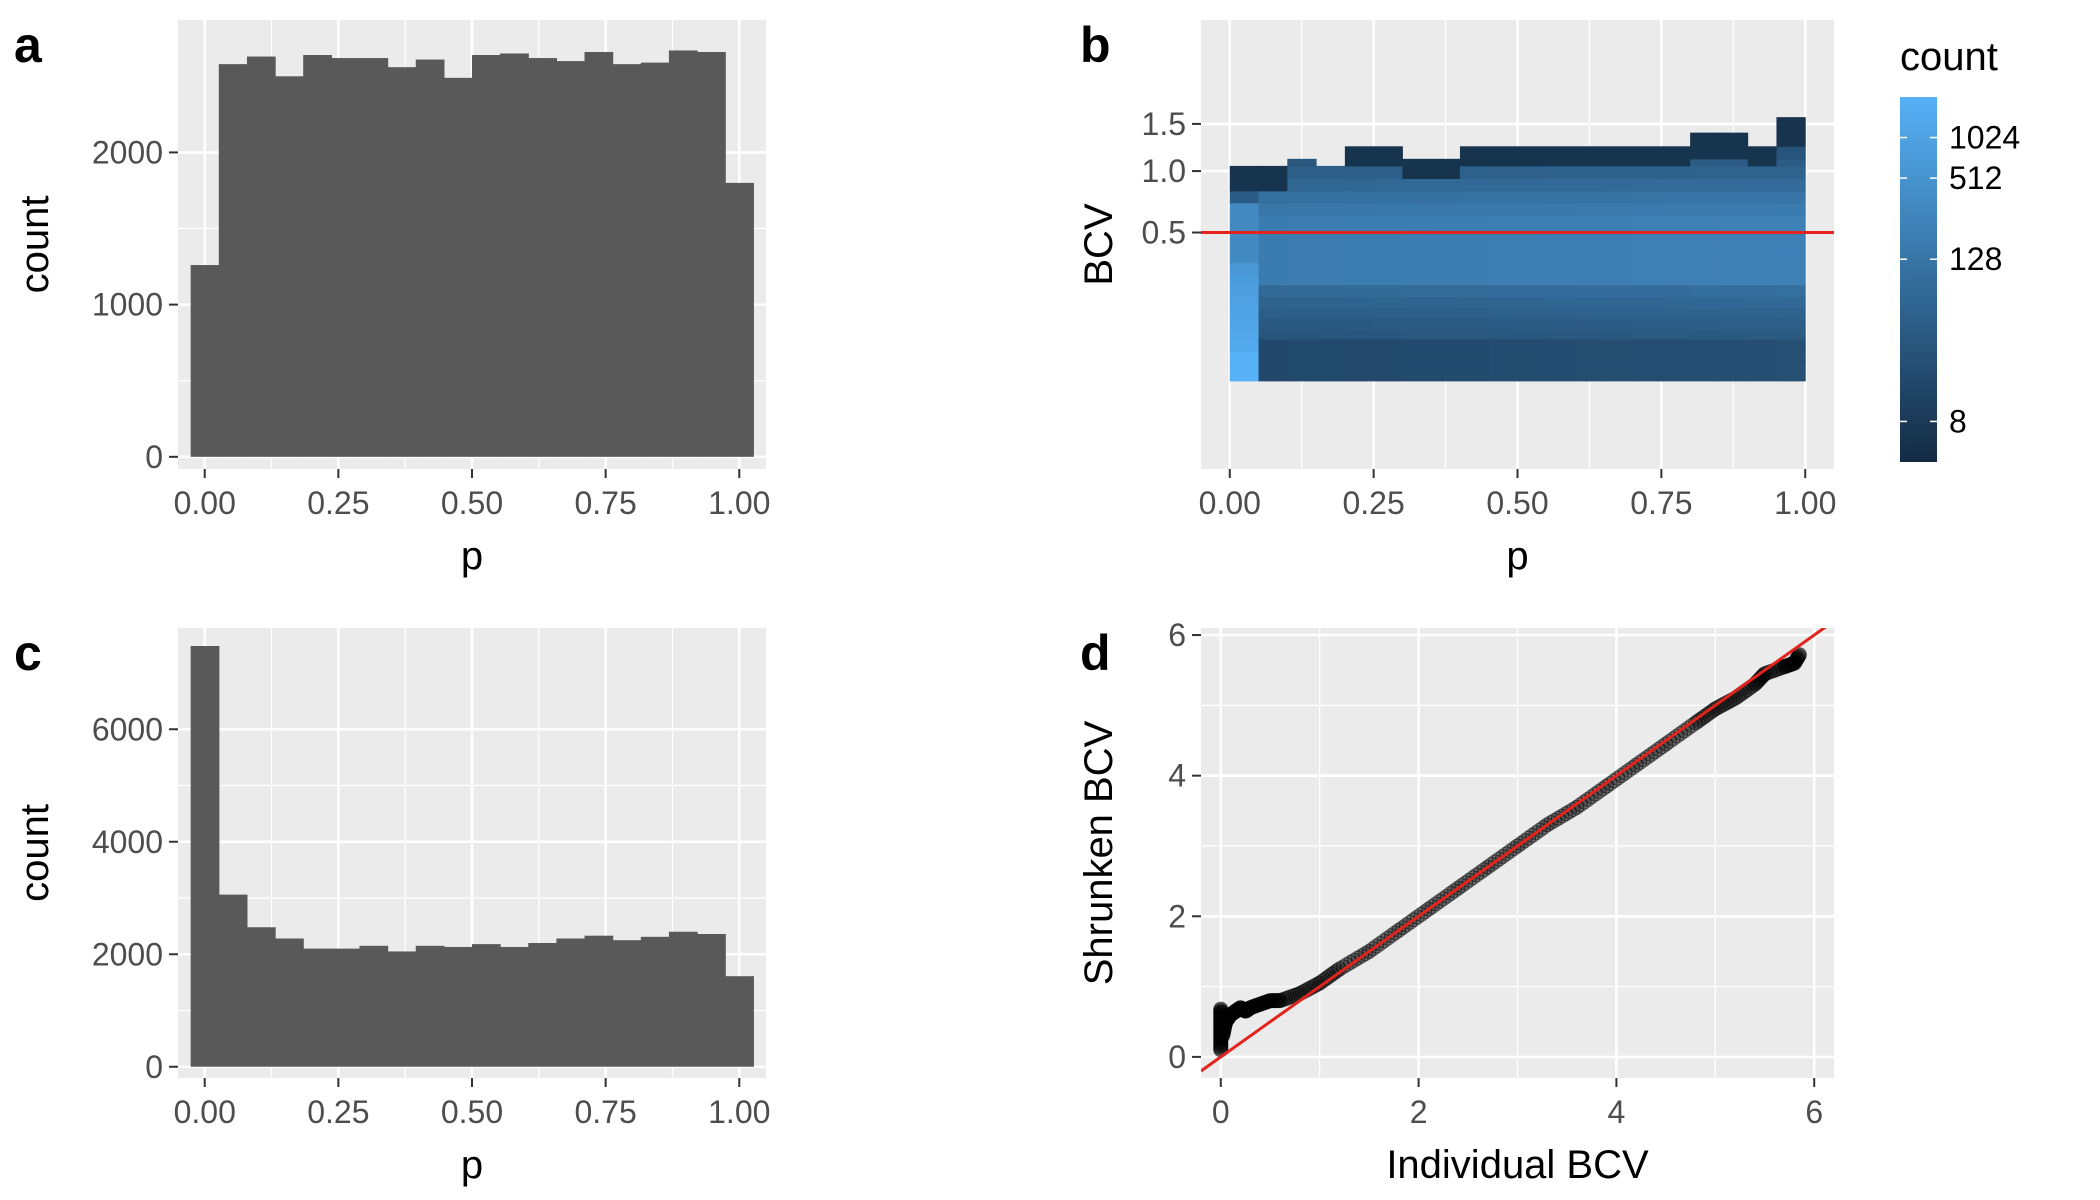  Describe the element at coordinates (605, 503) in the screenshot. I see `x-tick-label: 0.75` at that location.